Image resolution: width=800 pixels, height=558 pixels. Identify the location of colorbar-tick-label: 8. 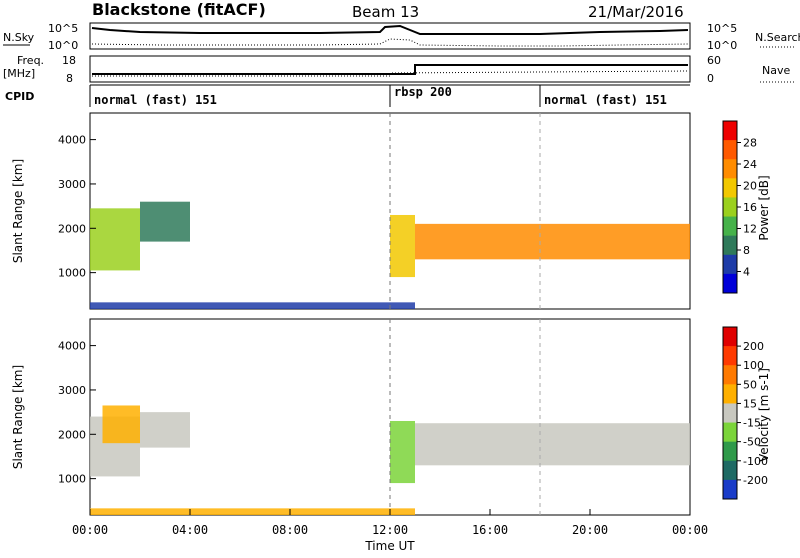
(746, 250).